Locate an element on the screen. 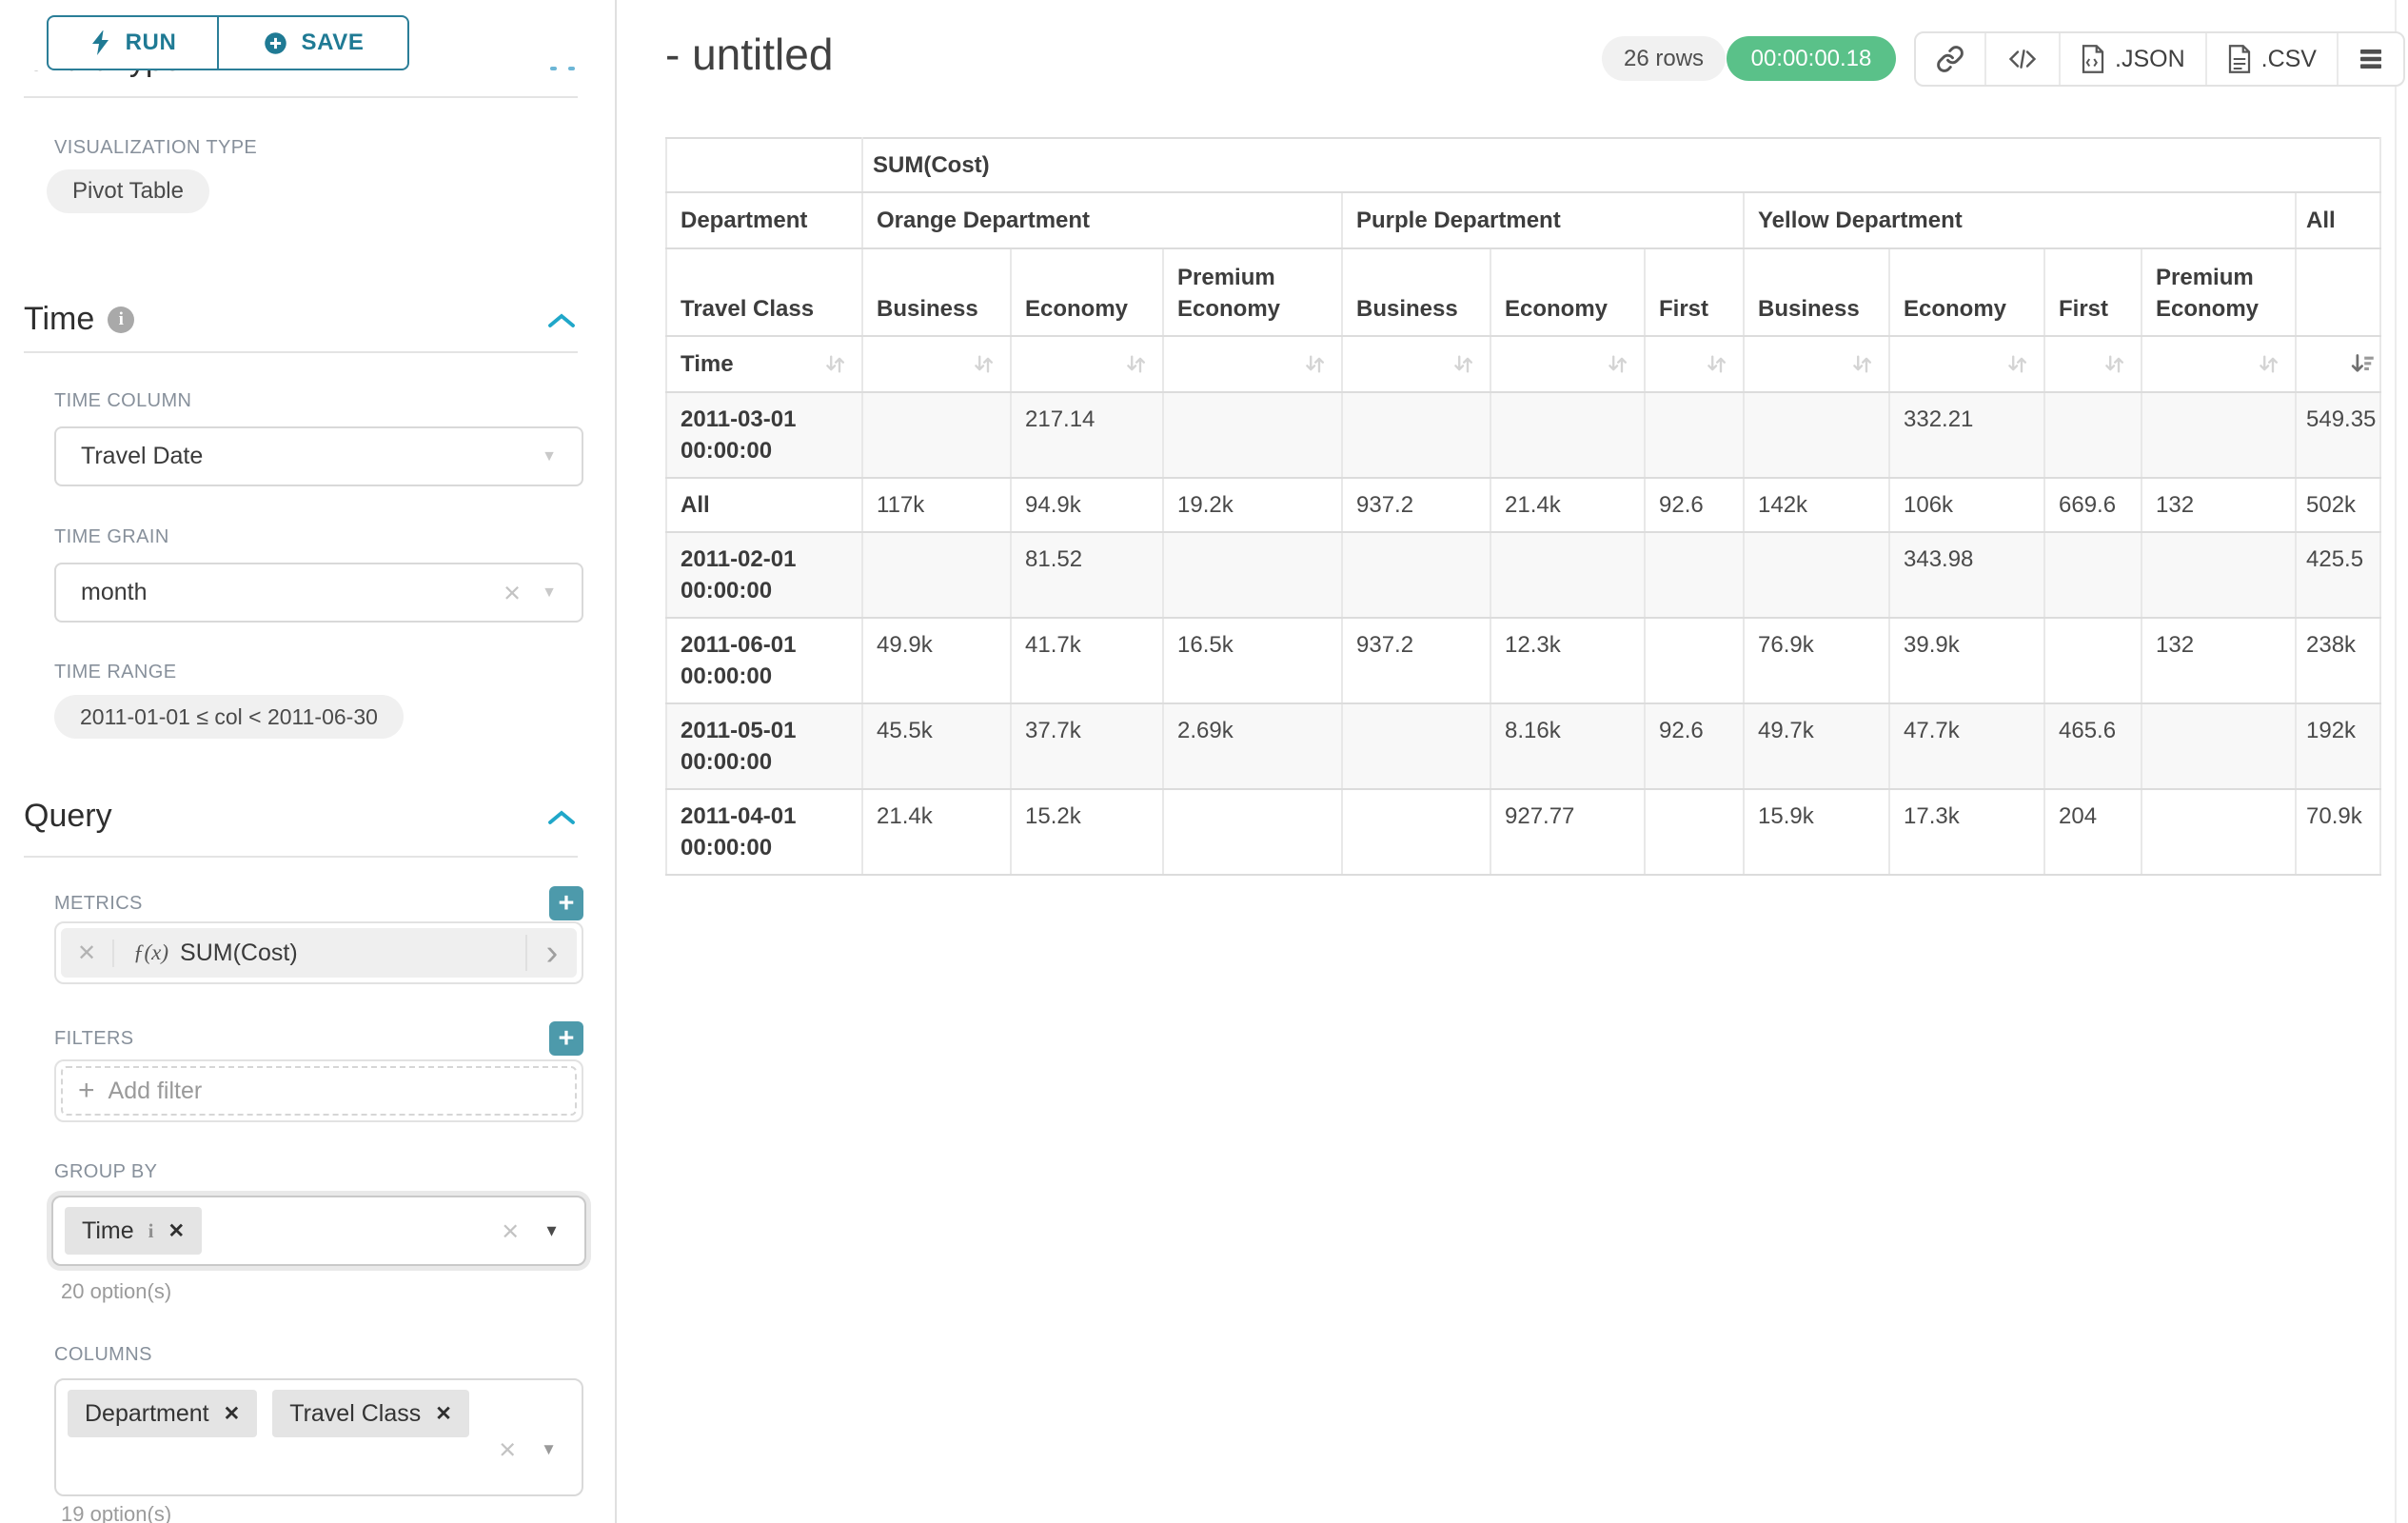 The height and width of the screenshot is (1523, 2408). pivot-row-label: 2011-03-01 00:00:00 is located at coordinates (764, 435).